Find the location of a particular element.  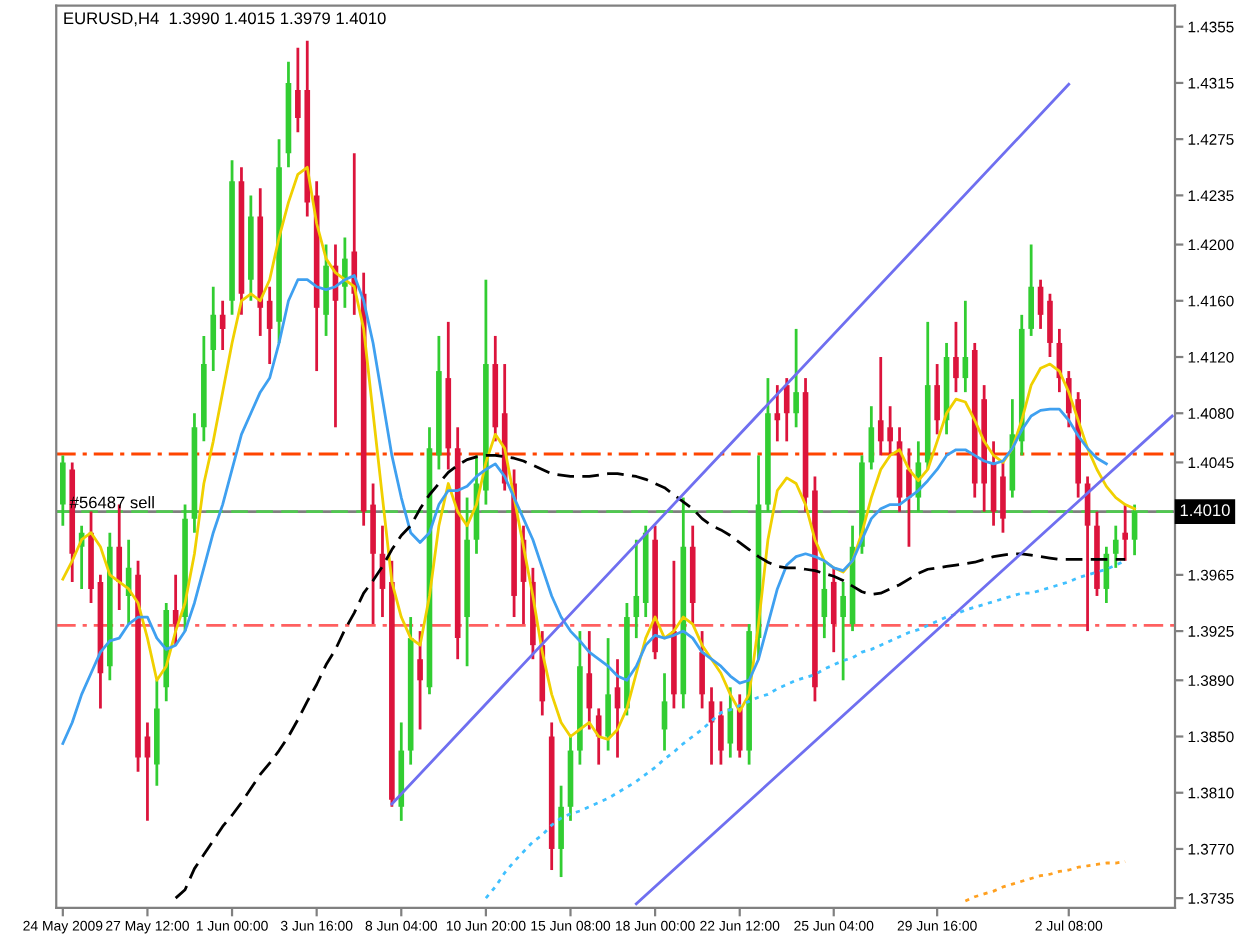

ref-line-label: 1.4010 is located at coordinates (1205, 510).